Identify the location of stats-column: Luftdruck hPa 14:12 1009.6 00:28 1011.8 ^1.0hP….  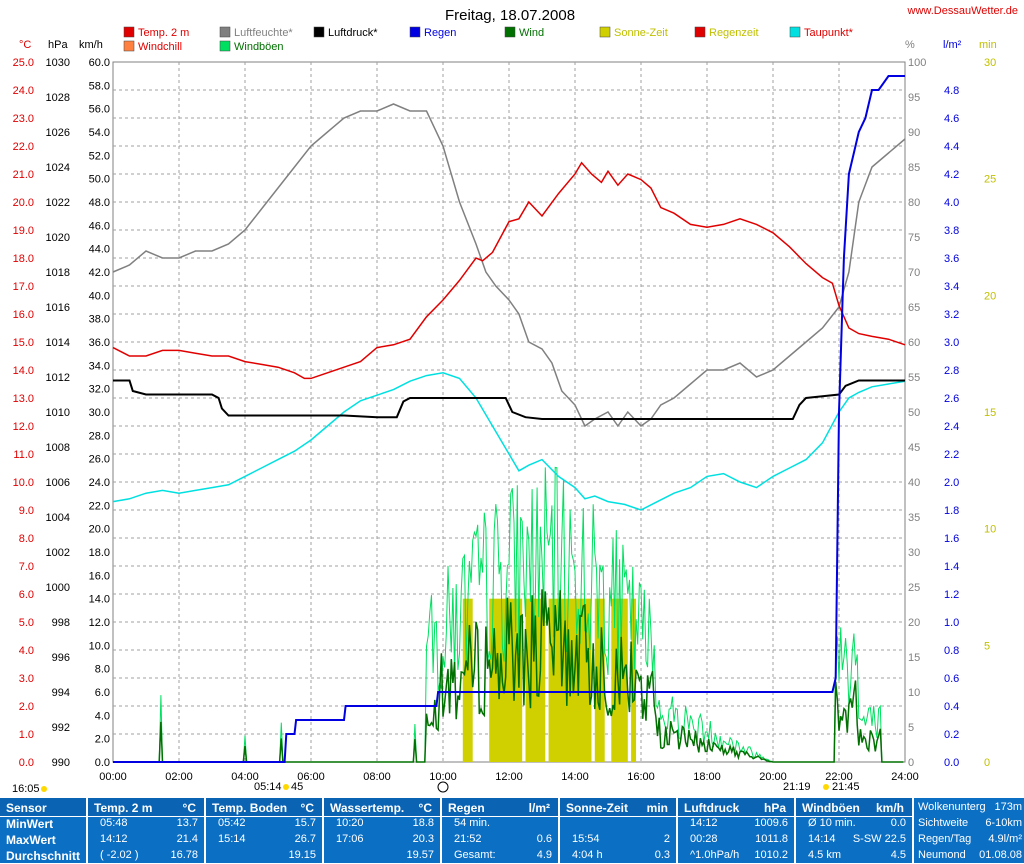
(737, 830).